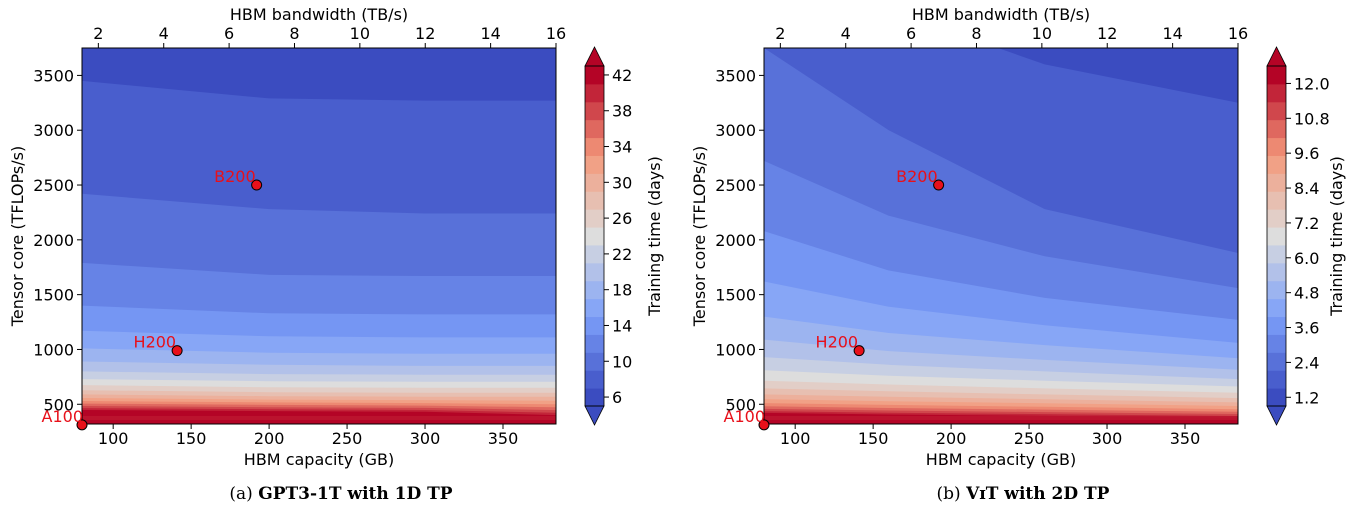 Image resolution: width=1364 pixels, height=521 pixels. What do you see at coordinates (1336, 236) in the screenshot?
I see `chart1-colorbar-label: Training time (days)` at bounding box center [1336, 236].